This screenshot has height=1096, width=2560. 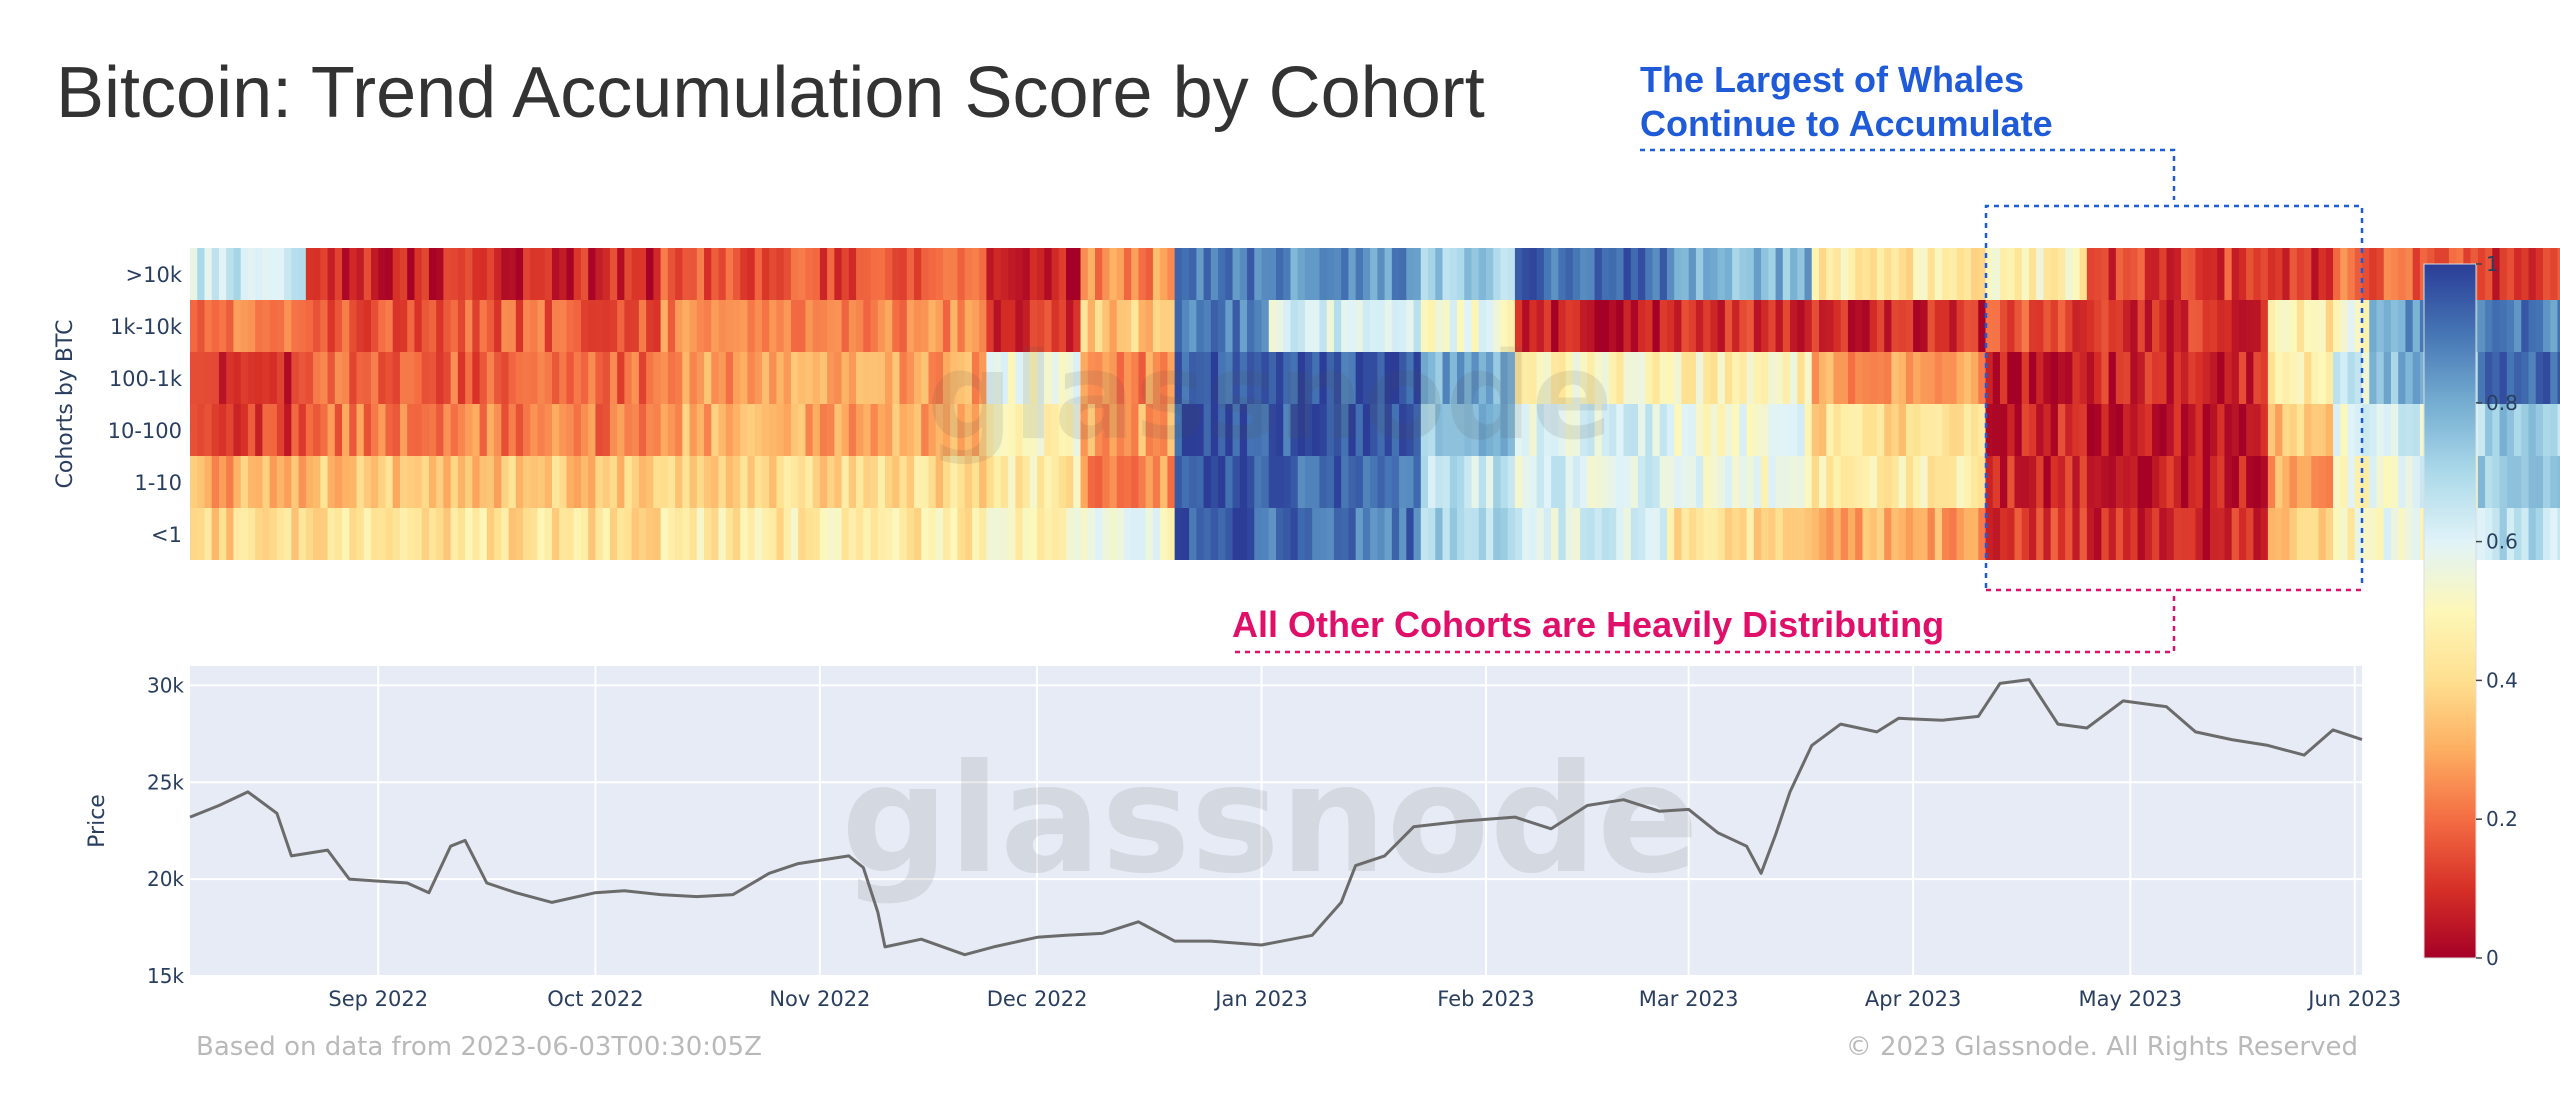 What do you see at coordinates (146, 327) in the screenshot?
I see `heatmap-row-label: 1k-10k` at bounding box center [146, 327].